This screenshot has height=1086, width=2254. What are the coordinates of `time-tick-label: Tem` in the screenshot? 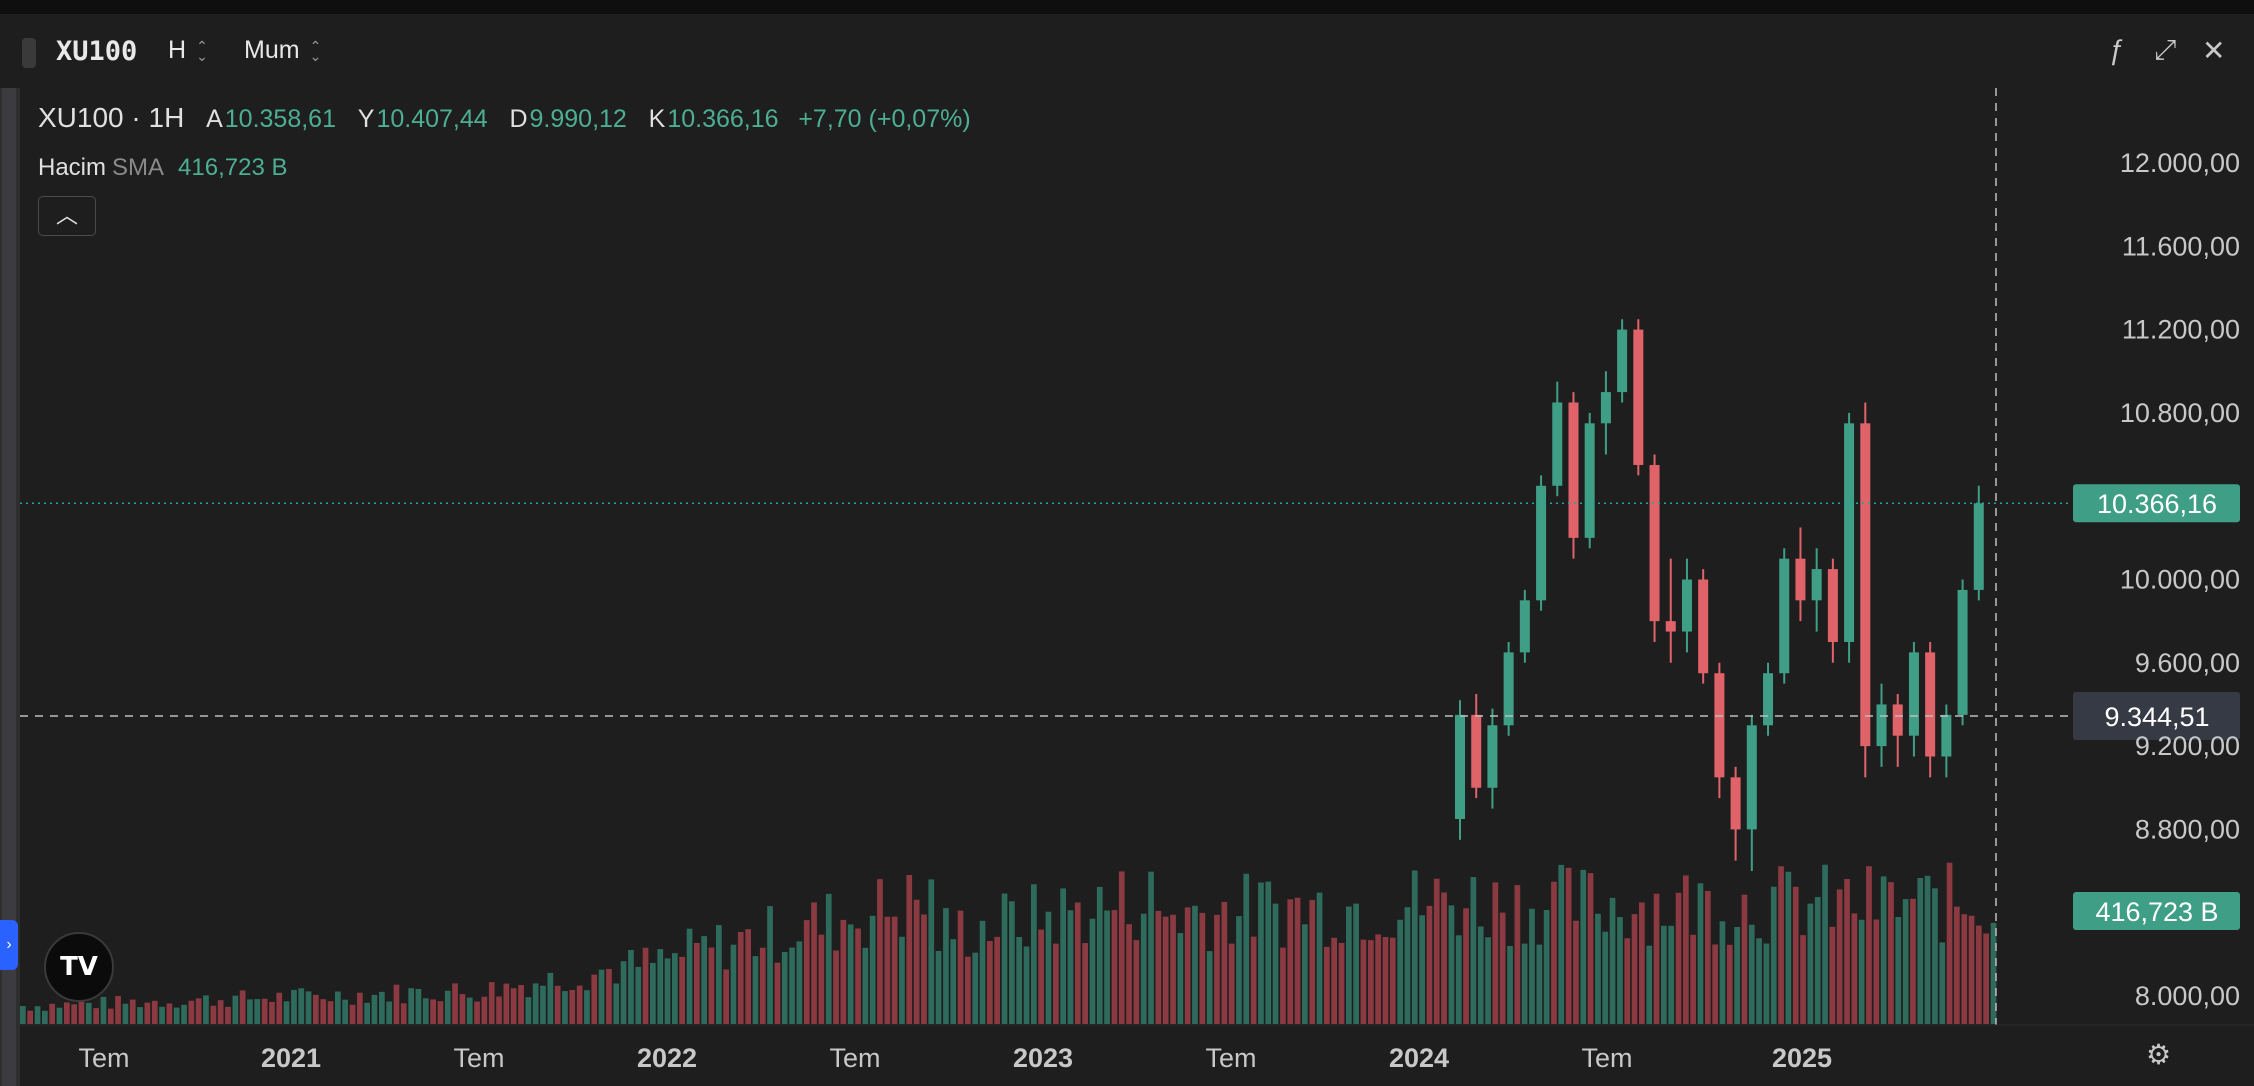 It's located at (103, 1058).